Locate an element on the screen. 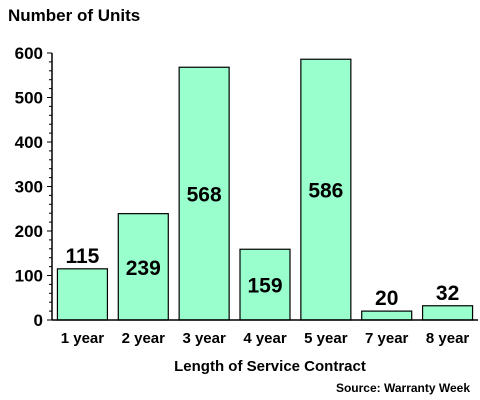 The image size is (480, 400). data-label: 239 is located at coordinates (143, 268).